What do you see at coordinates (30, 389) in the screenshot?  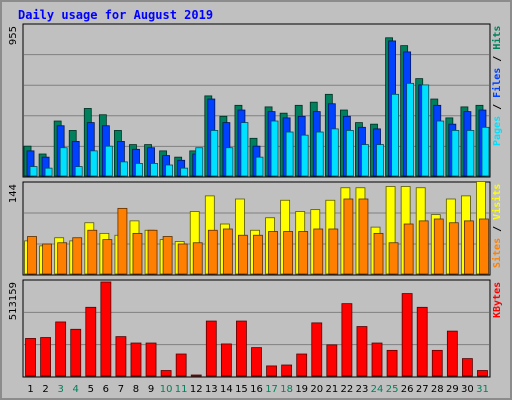 I see `x-tick-label-day-1: 1` at bounding box center [30, 389].